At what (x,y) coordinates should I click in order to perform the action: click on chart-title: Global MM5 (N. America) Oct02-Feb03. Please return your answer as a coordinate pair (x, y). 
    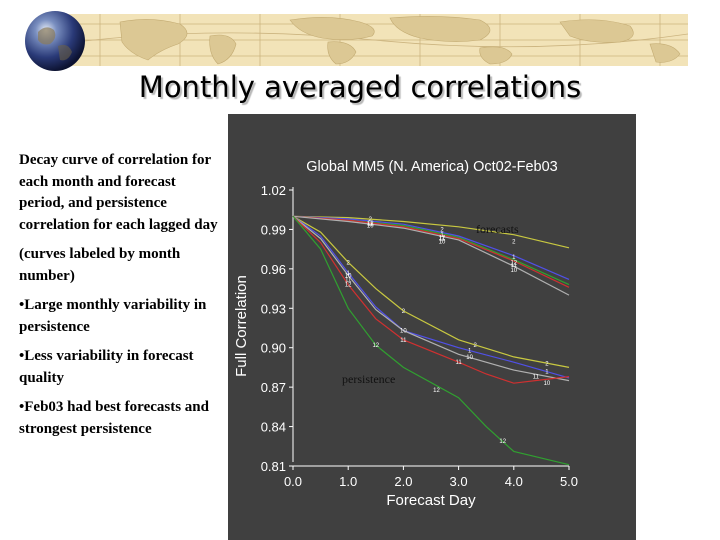
    Looking at the image, I should click on (431, 167).